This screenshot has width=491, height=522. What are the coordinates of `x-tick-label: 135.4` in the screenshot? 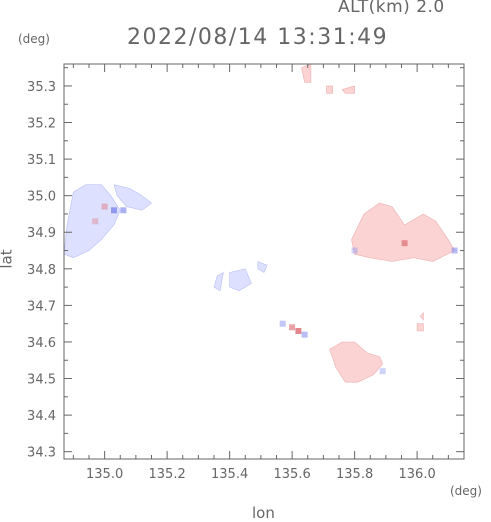 It's located at (229, 474).